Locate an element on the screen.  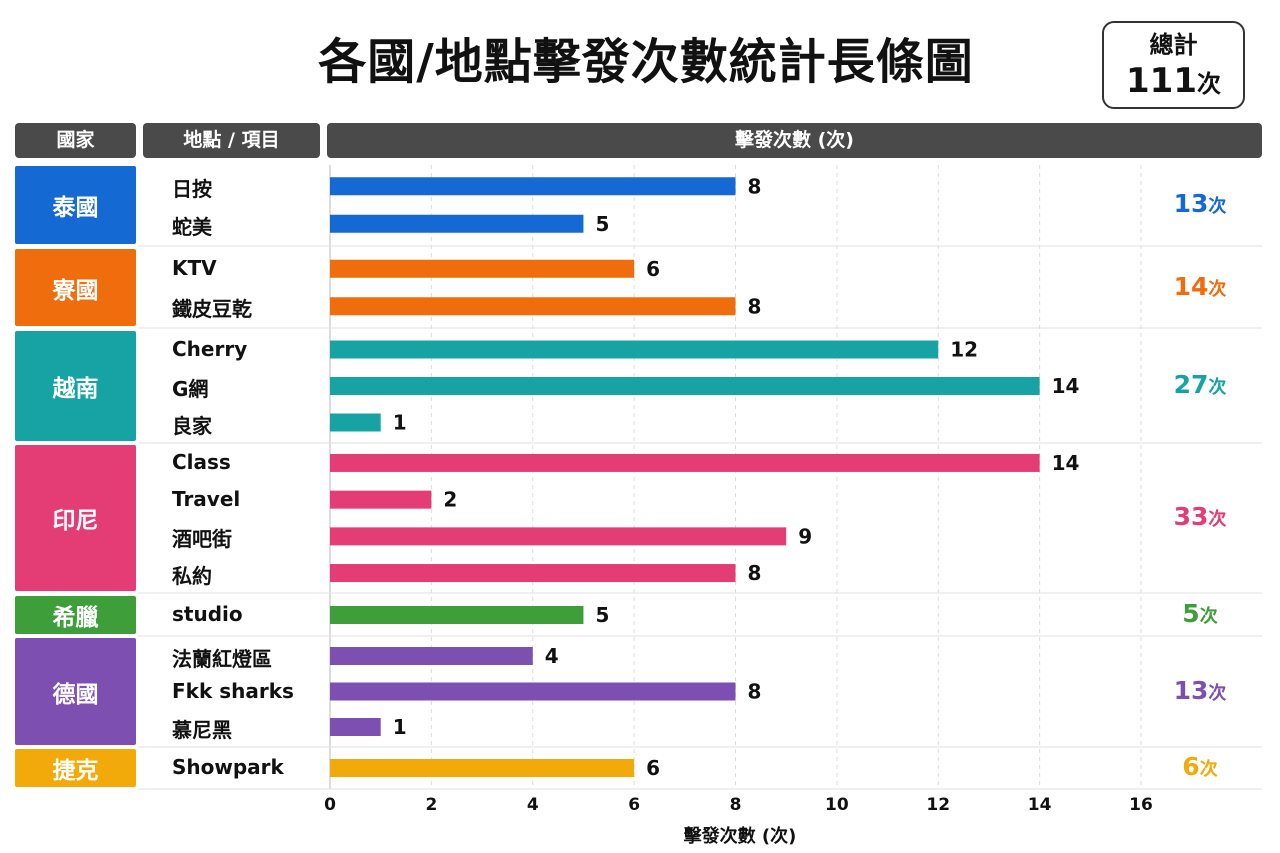
total-value: 111次 is located at coordinates (1173, 82).